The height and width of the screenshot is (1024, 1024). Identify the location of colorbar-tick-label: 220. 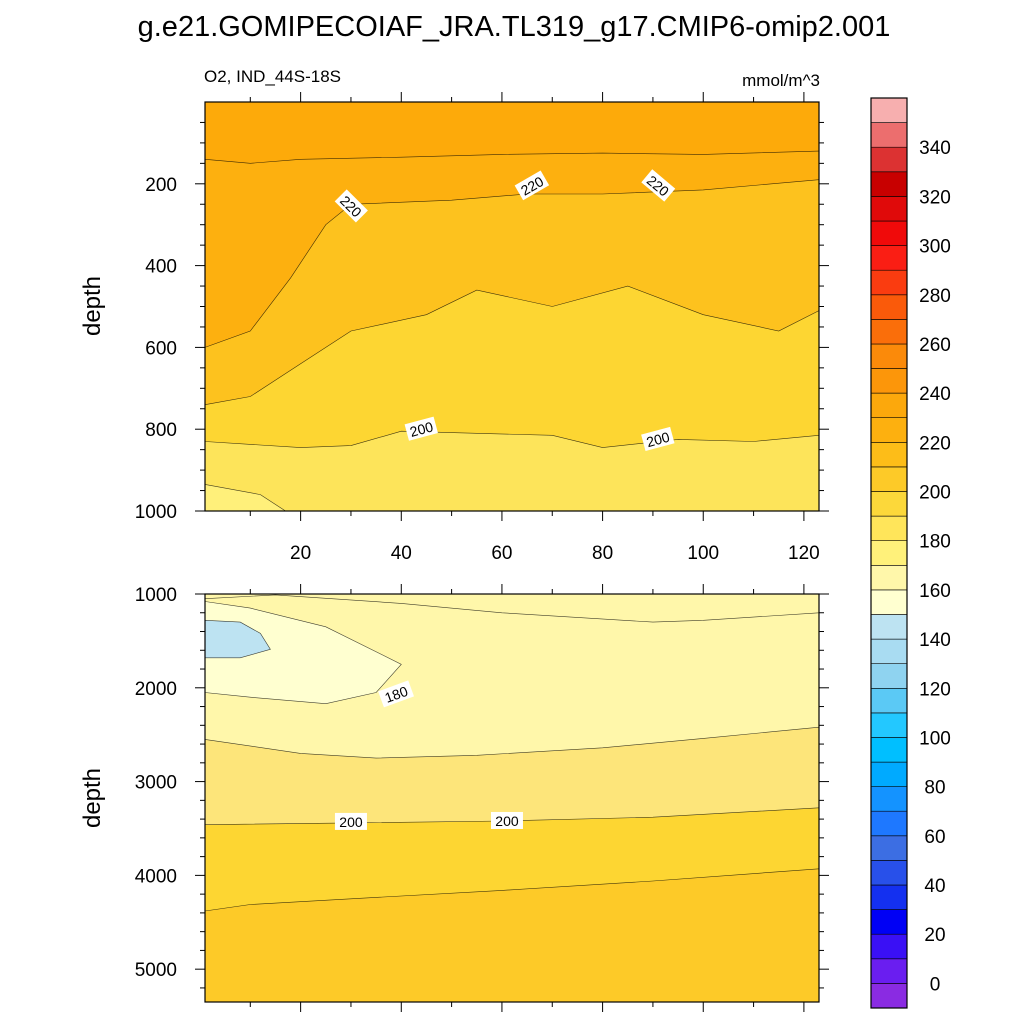
(935, 443).